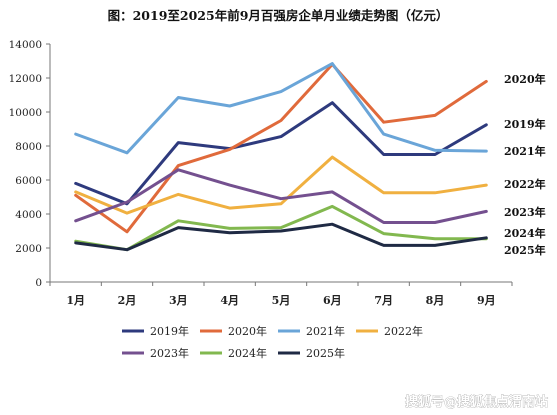 The image size is (557, 415). Describe the element at coordinates (435, 300) in the screenshot. I see `x-tick-label: 8月` at that location.